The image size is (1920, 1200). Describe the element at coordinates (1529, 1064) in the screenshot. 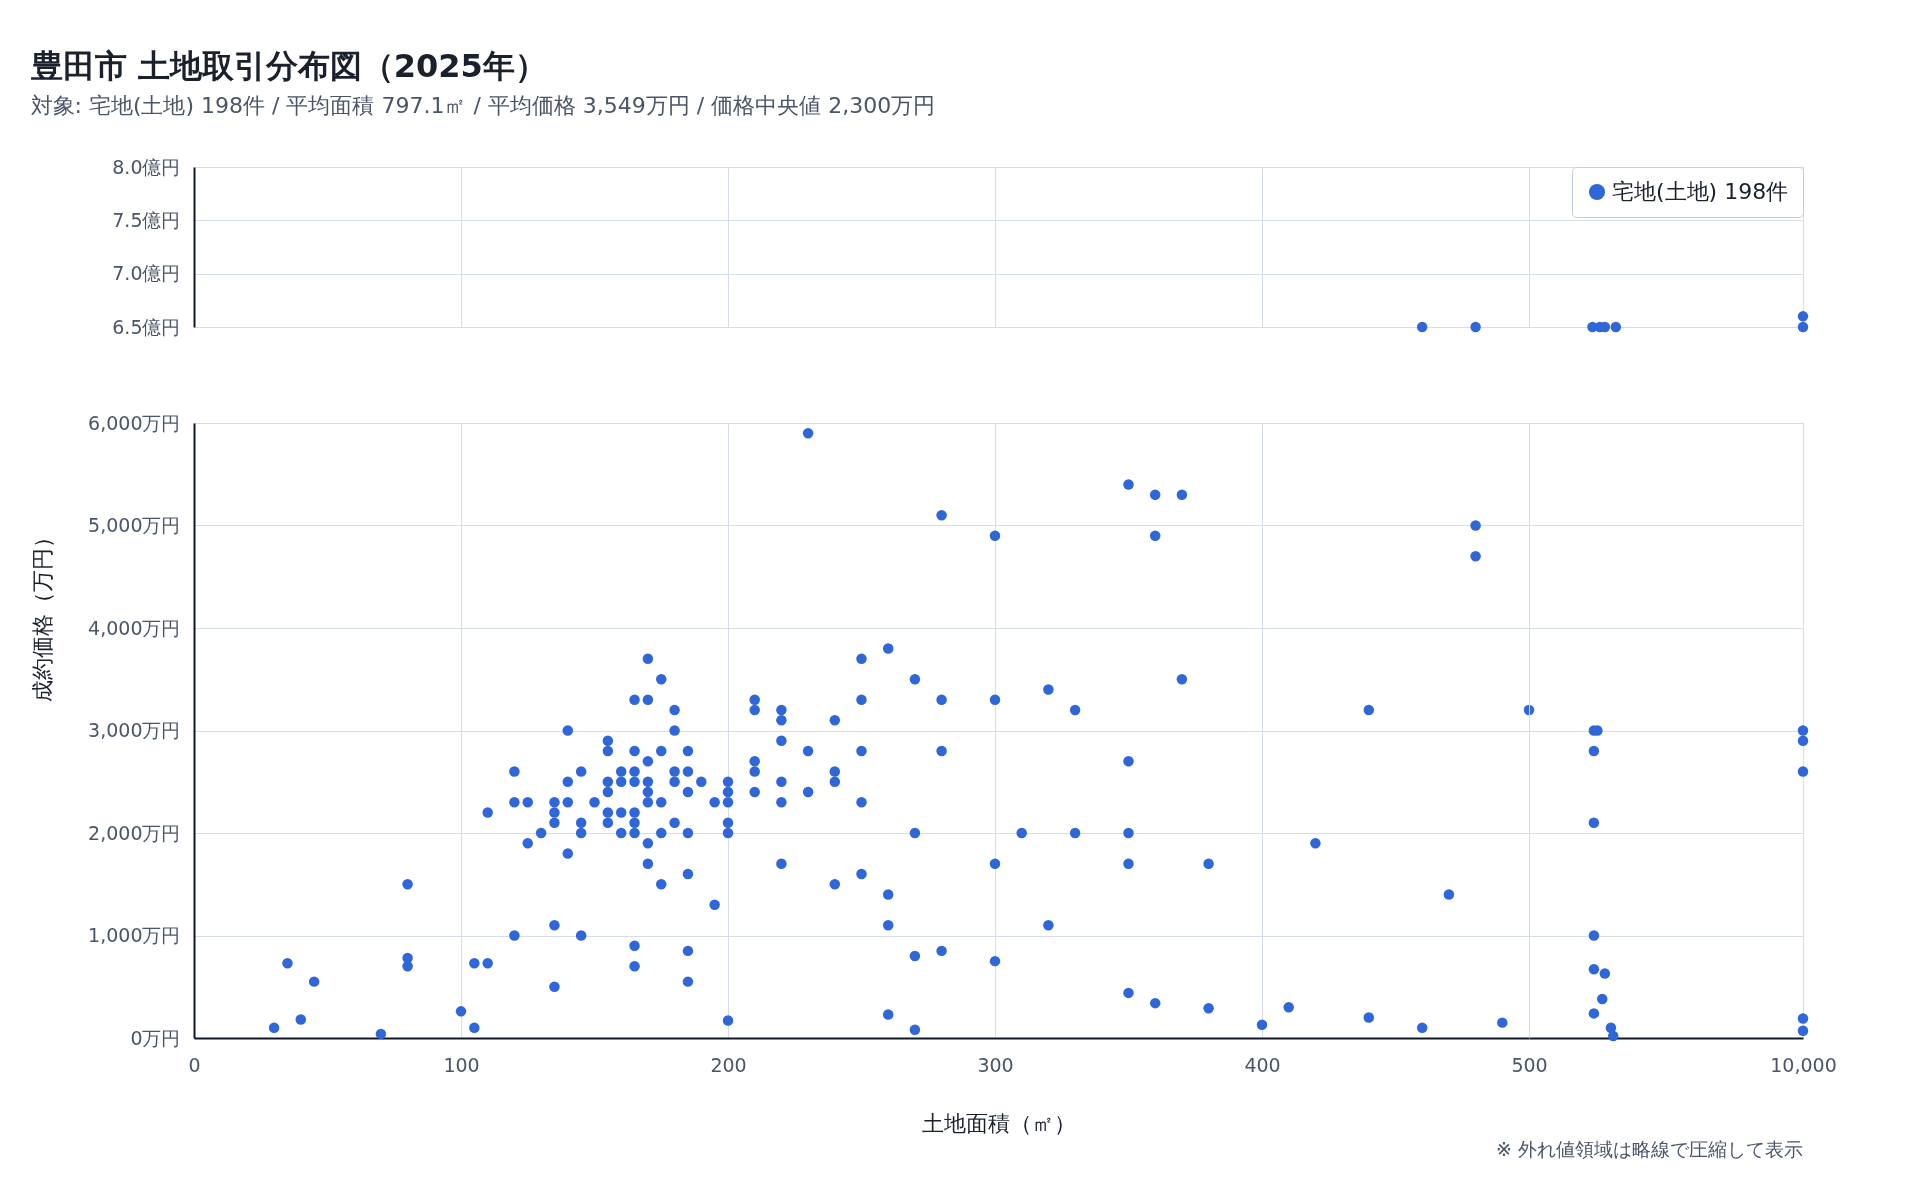

I see `x-tick-label: 500` at that location.